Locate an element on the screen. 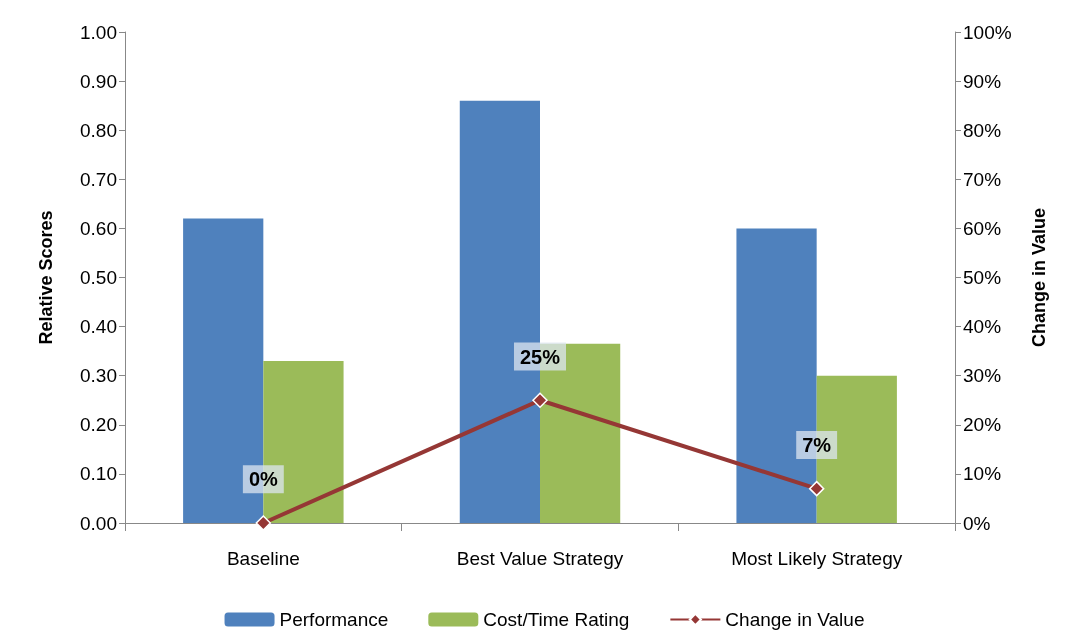 This screenshot has height=638, width=1089. y2-tick-label: 70% is located at coordinates (982, 179).